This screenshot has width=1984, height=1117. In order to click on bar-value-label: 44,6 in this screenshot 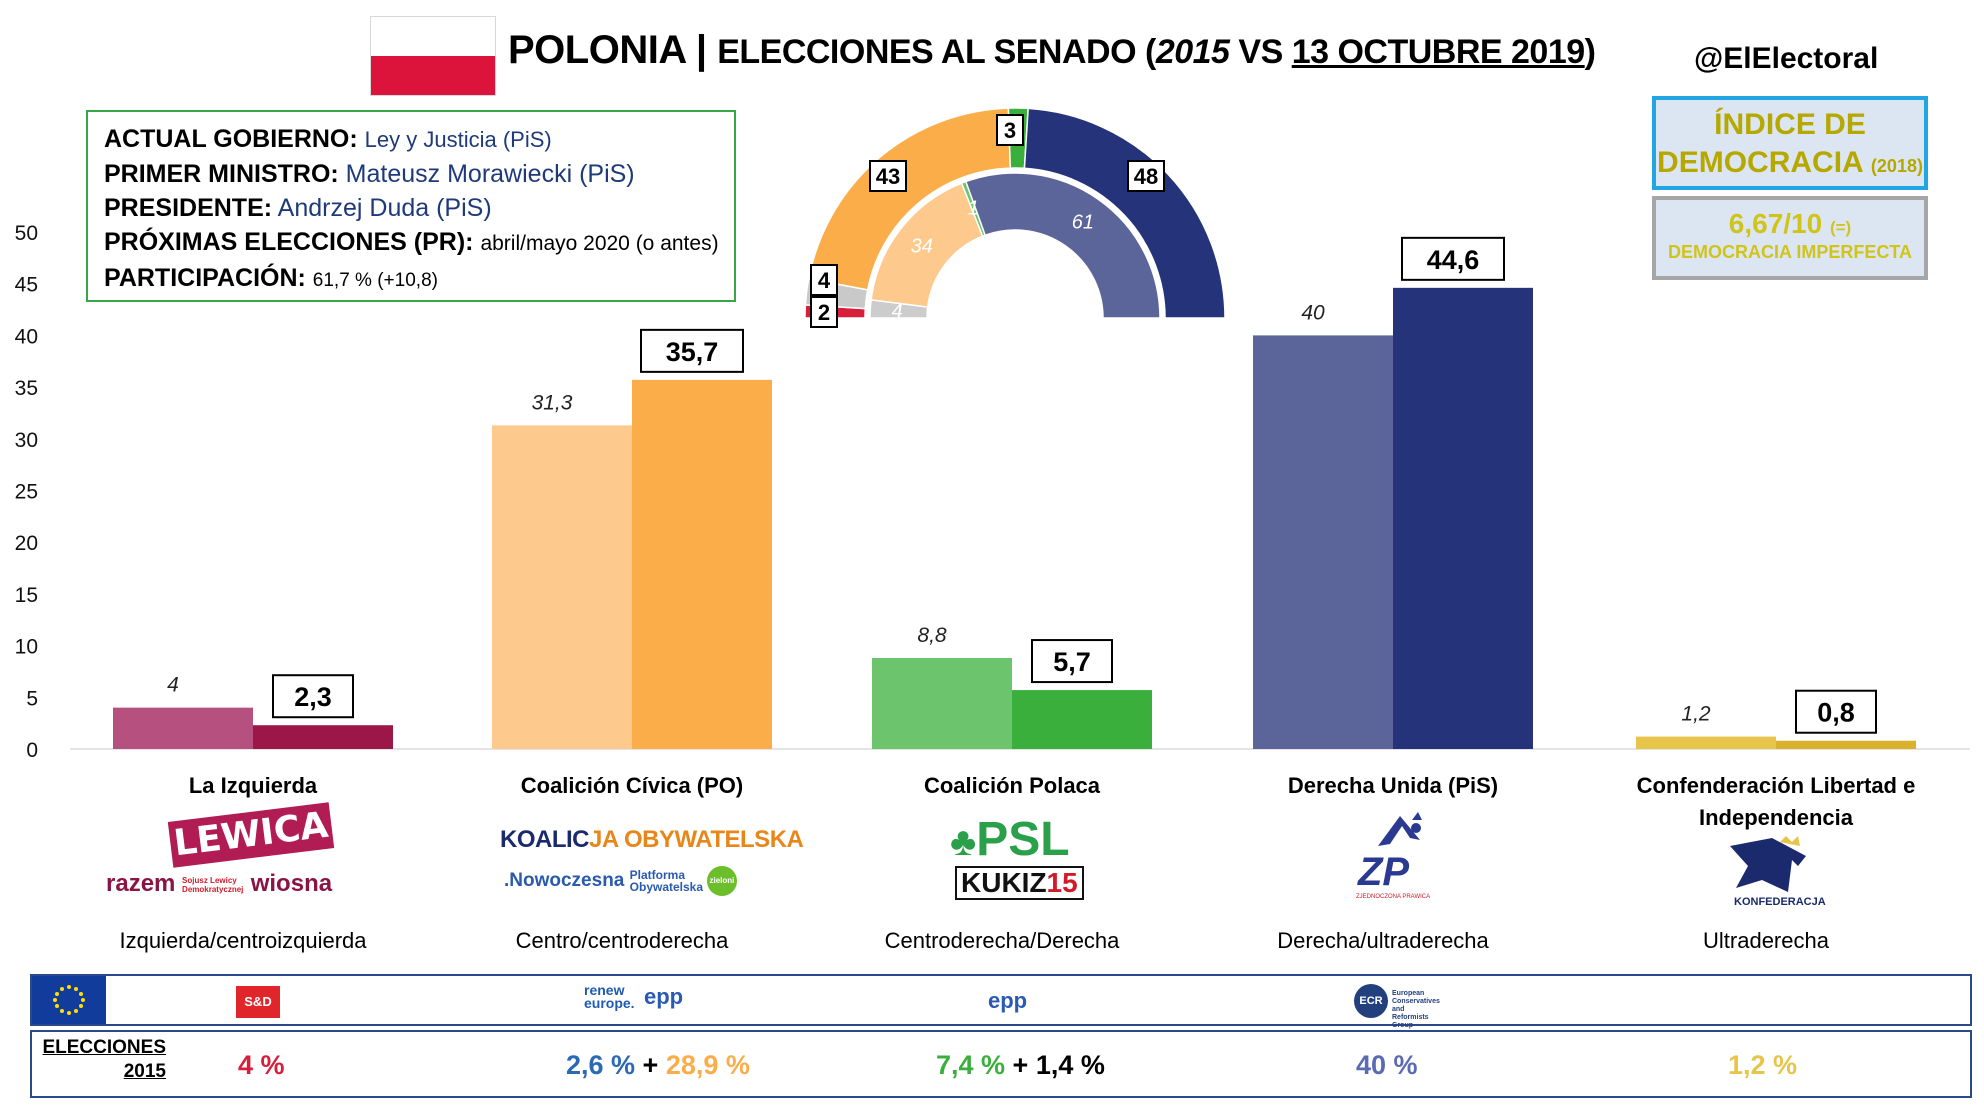, I will do `click(1453, 260)`.